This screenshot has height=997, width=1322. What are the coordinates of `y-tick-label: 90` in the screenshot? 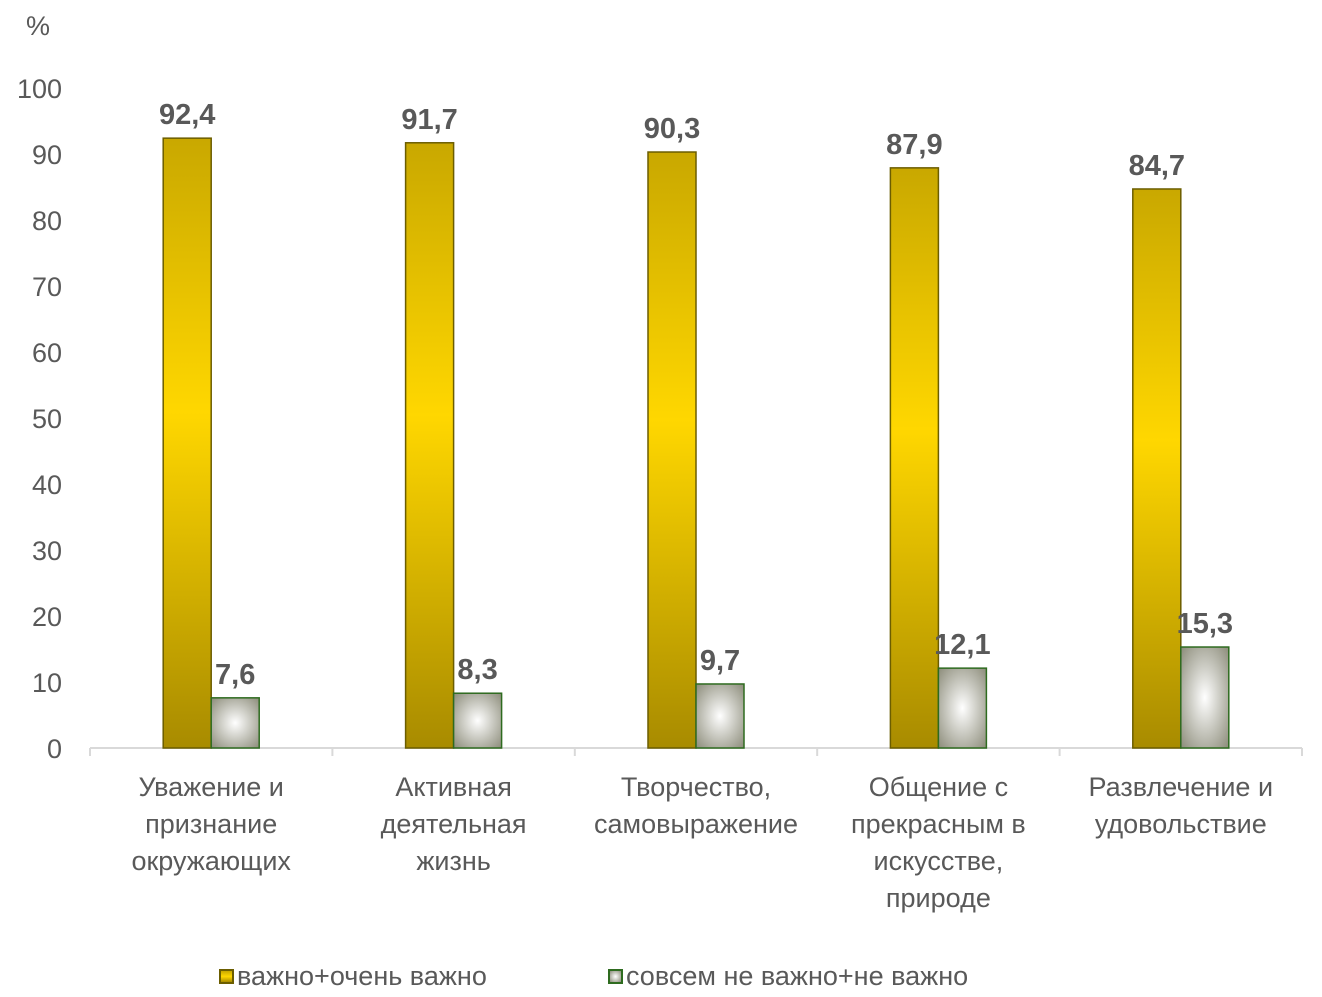 It's located at (47, 155).